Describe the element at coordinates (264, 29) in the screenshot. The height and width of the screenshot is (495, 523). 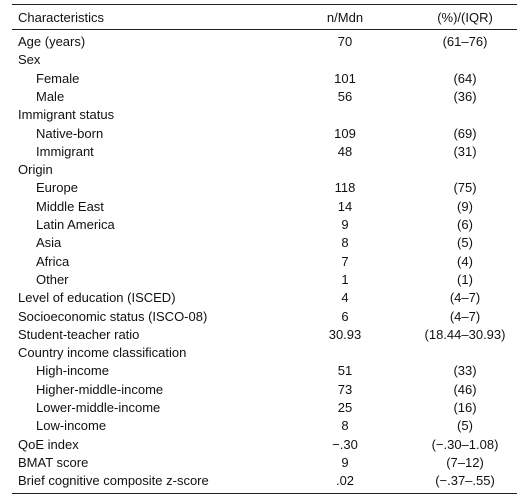
I see `header-rule` at that location.